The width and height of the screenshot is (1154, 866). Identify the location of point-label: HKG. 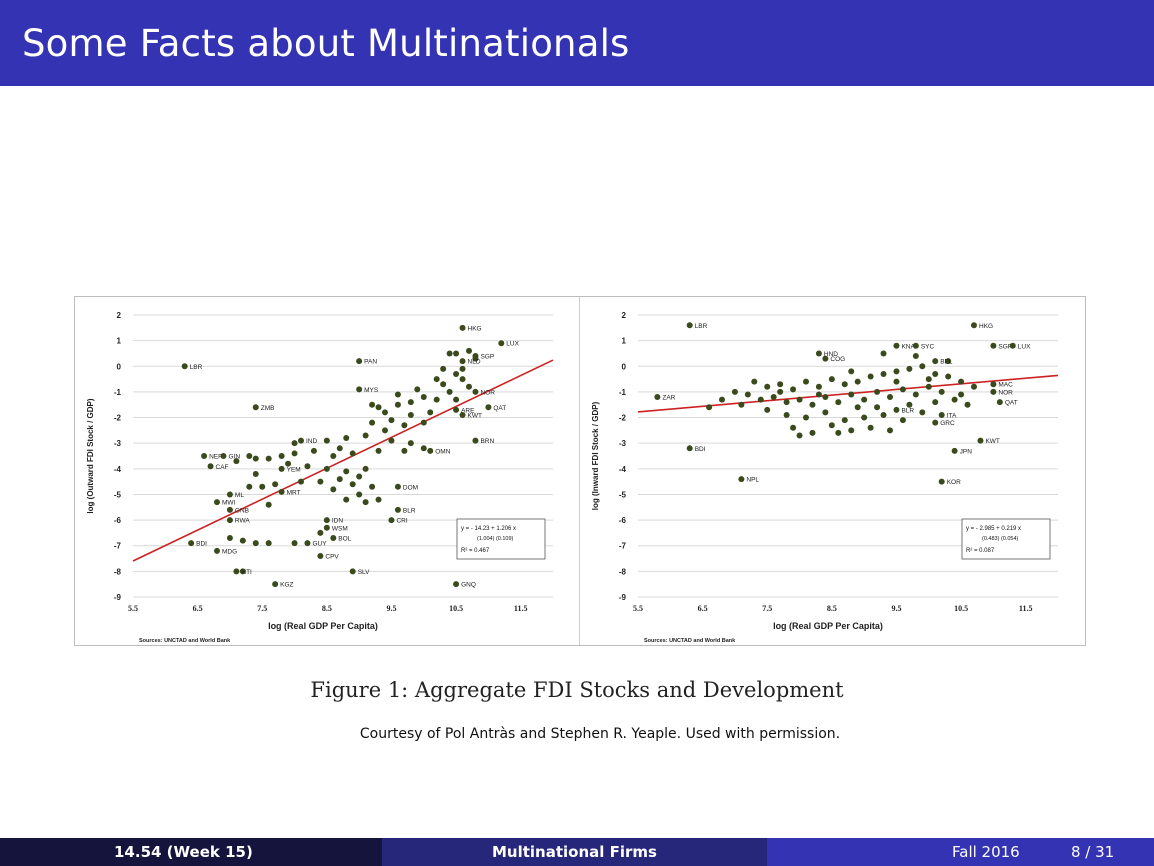
(475, 328).